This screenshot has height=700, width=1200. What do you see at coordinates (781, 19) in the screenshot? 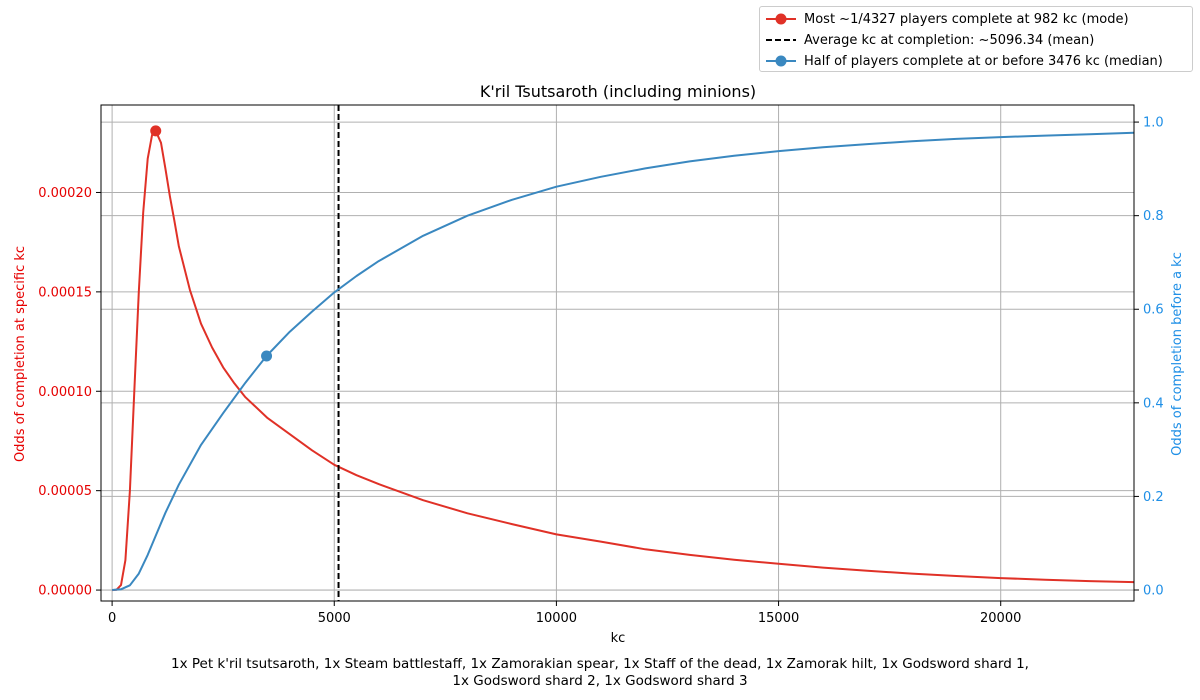
I see `legend-swatch-mode` at bounding box center [781, 19].